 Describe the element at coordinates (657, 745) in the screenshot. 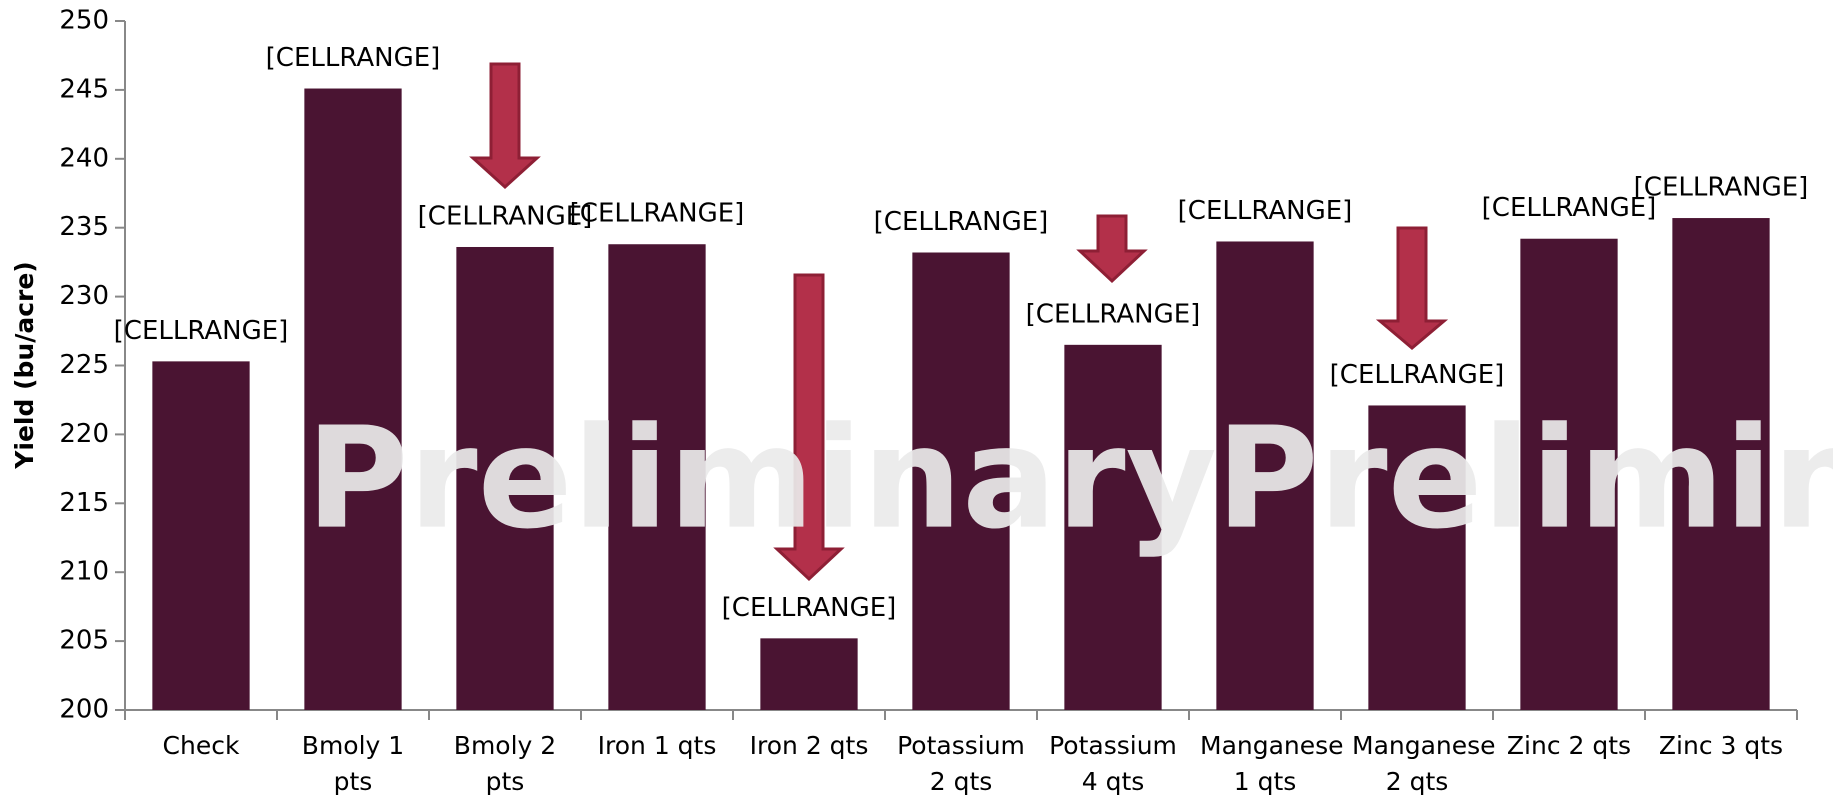

I see `x-tick-label: Iron 1 qts` at that location.